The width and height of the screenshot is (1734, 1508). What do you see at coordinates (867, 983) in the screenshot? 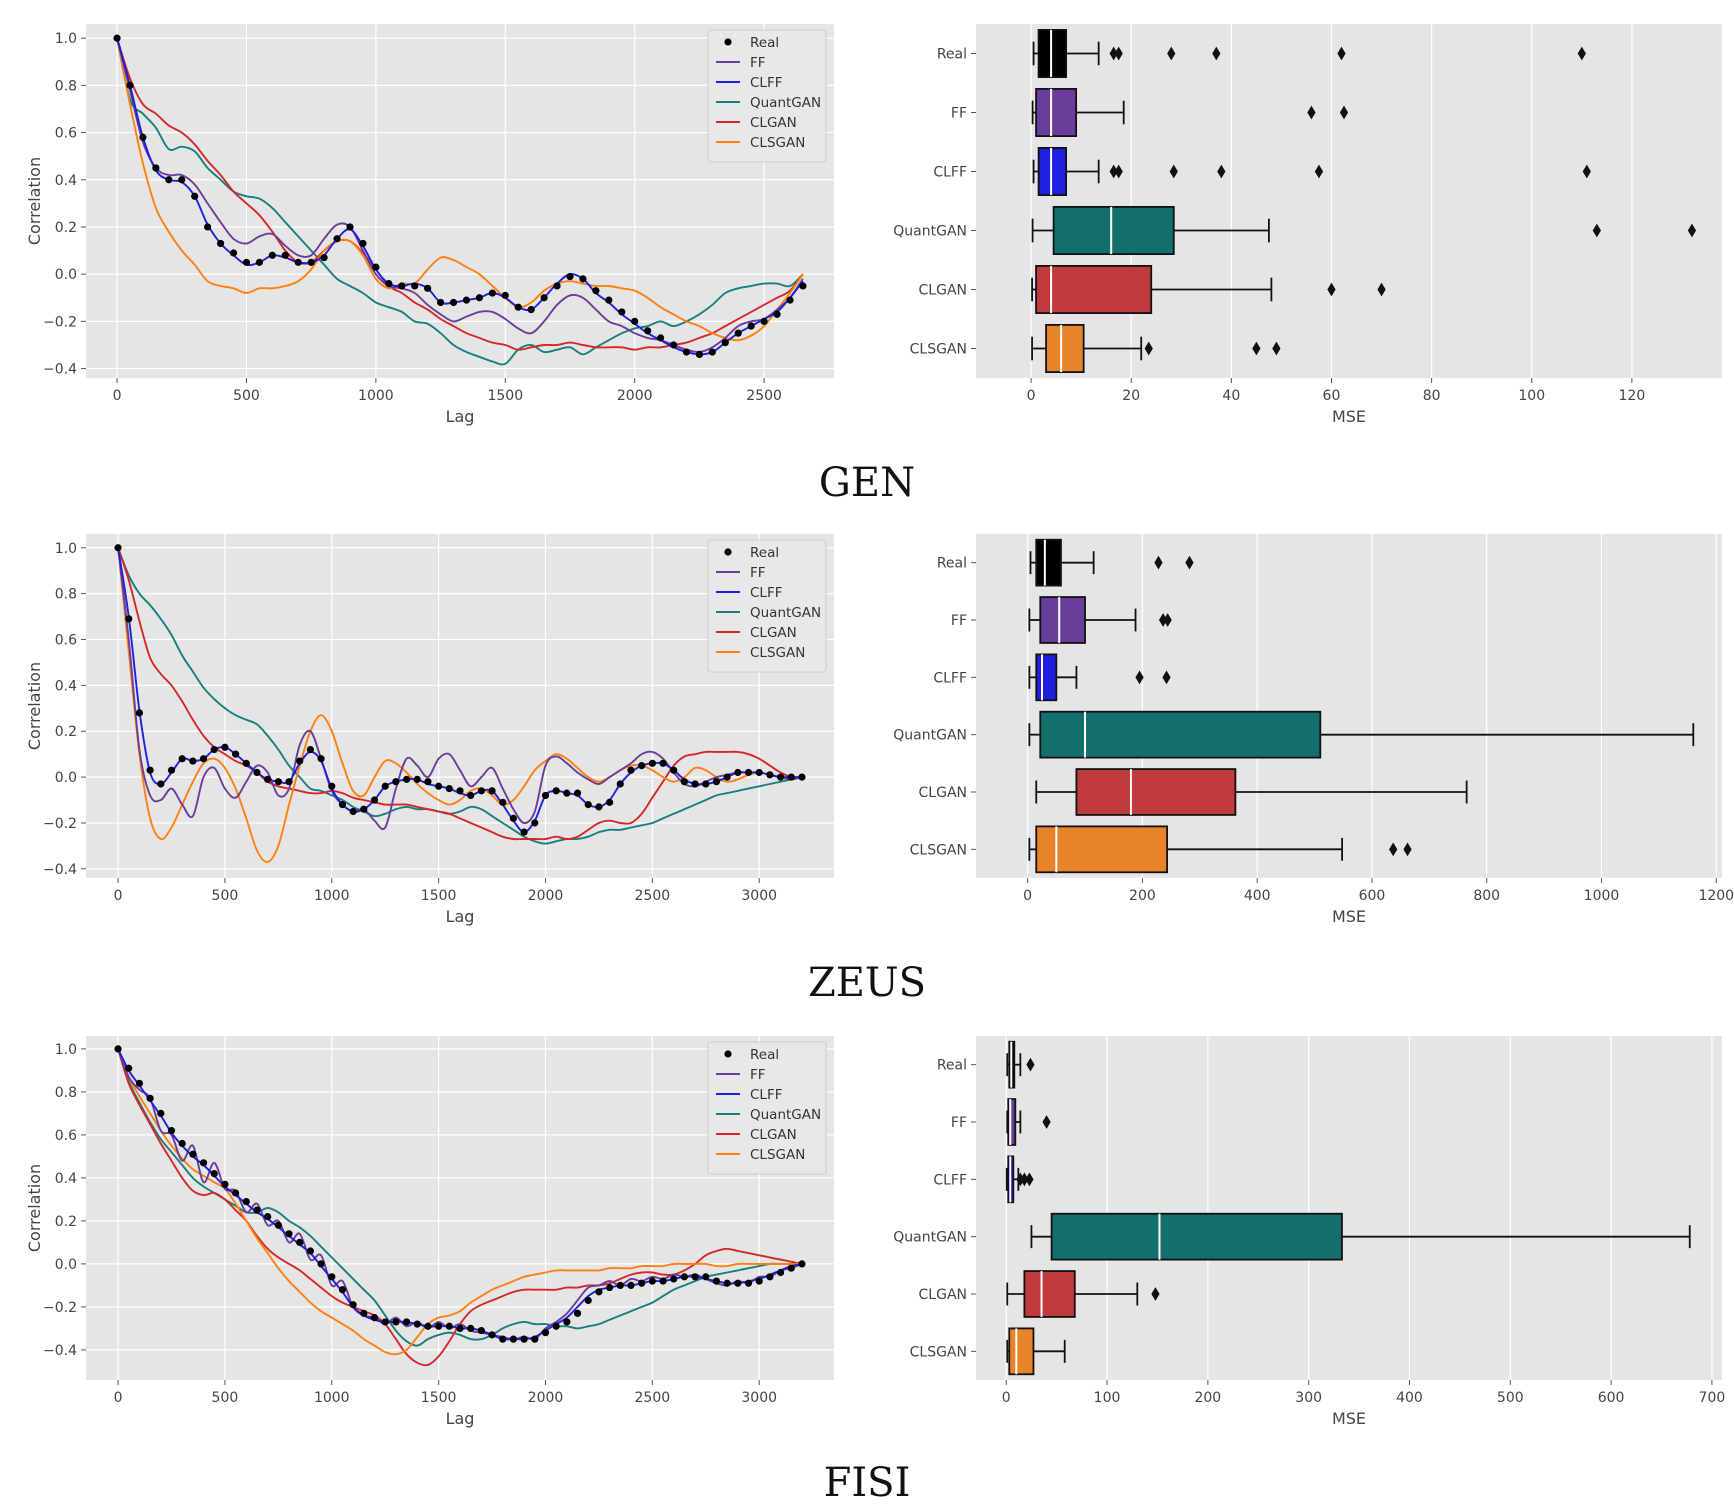
I see `row-title-zeus: ZEUS` at bounding box center [867, 983].